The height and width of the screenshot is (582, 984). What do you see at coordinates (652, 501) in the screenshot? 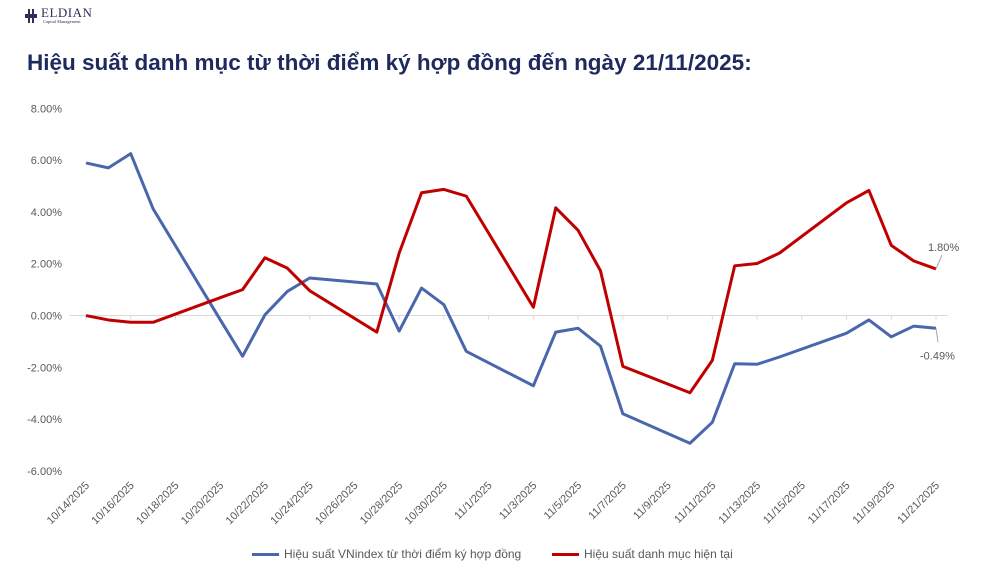
I see `x-tick-label: 11/9/2025` at bounding box center [652, 501].